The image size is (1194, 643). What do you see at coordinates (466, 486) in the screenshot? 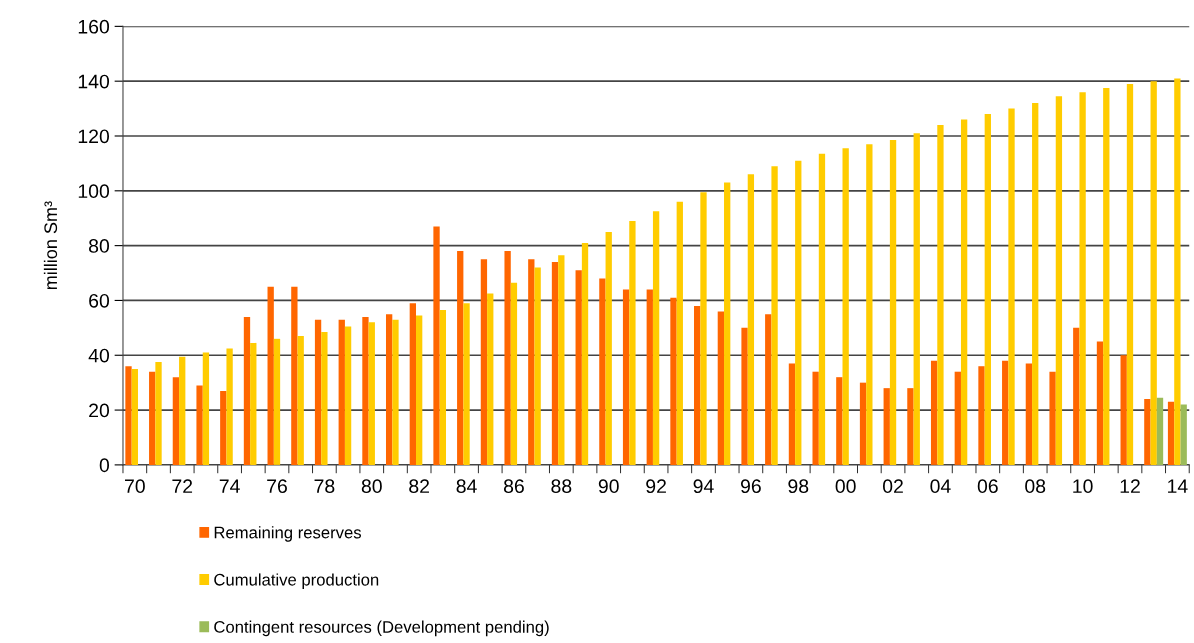
I see `x-tick-label: 84` at bounding box center [466, 486].